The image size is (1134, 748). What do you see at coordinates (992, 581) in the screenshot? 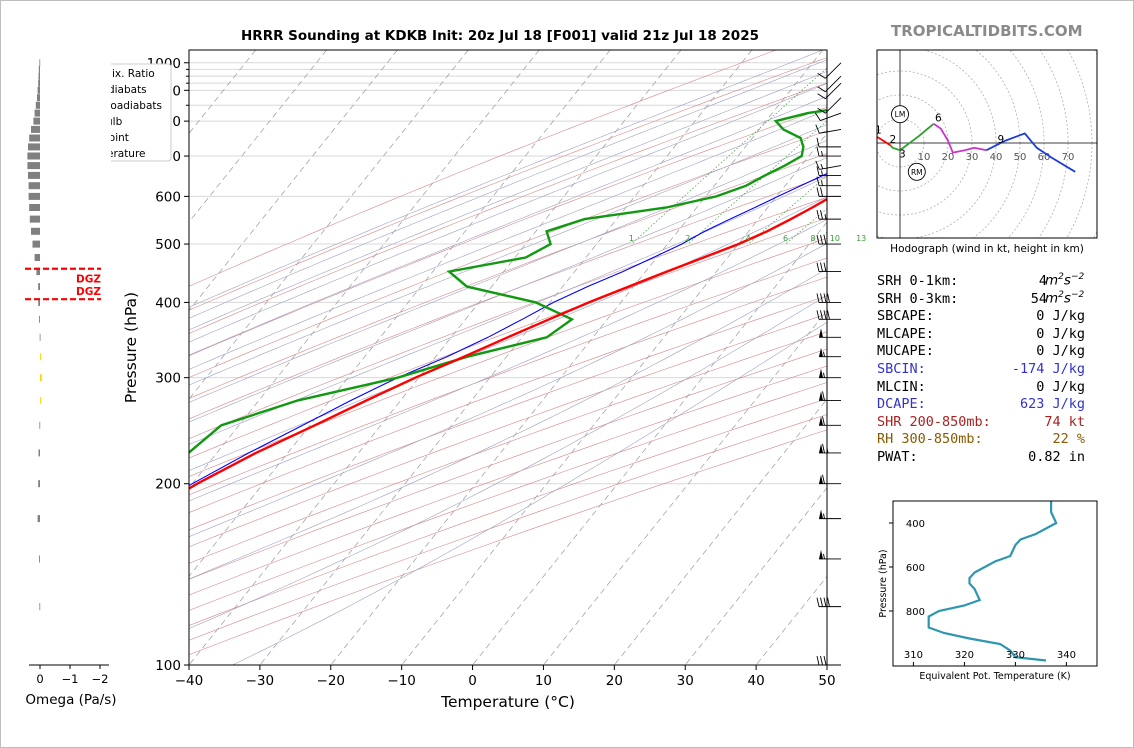
I see `theta-e-line` at bounding box center [992, 581].